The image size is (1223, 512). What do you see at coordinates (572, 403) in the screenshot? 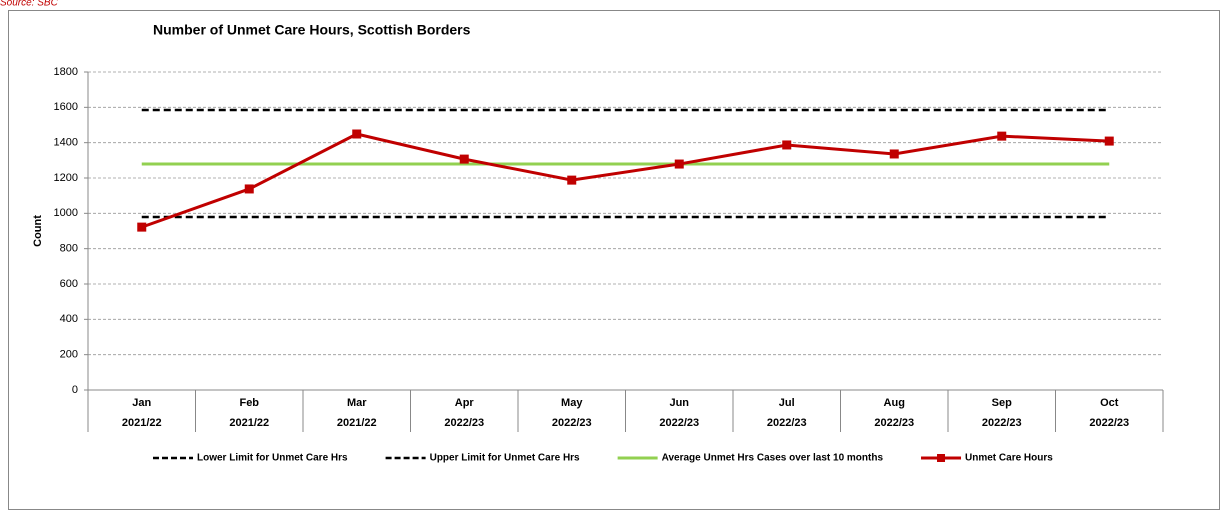
I see `x-tick-label: May` at bounding box center [572, 403].